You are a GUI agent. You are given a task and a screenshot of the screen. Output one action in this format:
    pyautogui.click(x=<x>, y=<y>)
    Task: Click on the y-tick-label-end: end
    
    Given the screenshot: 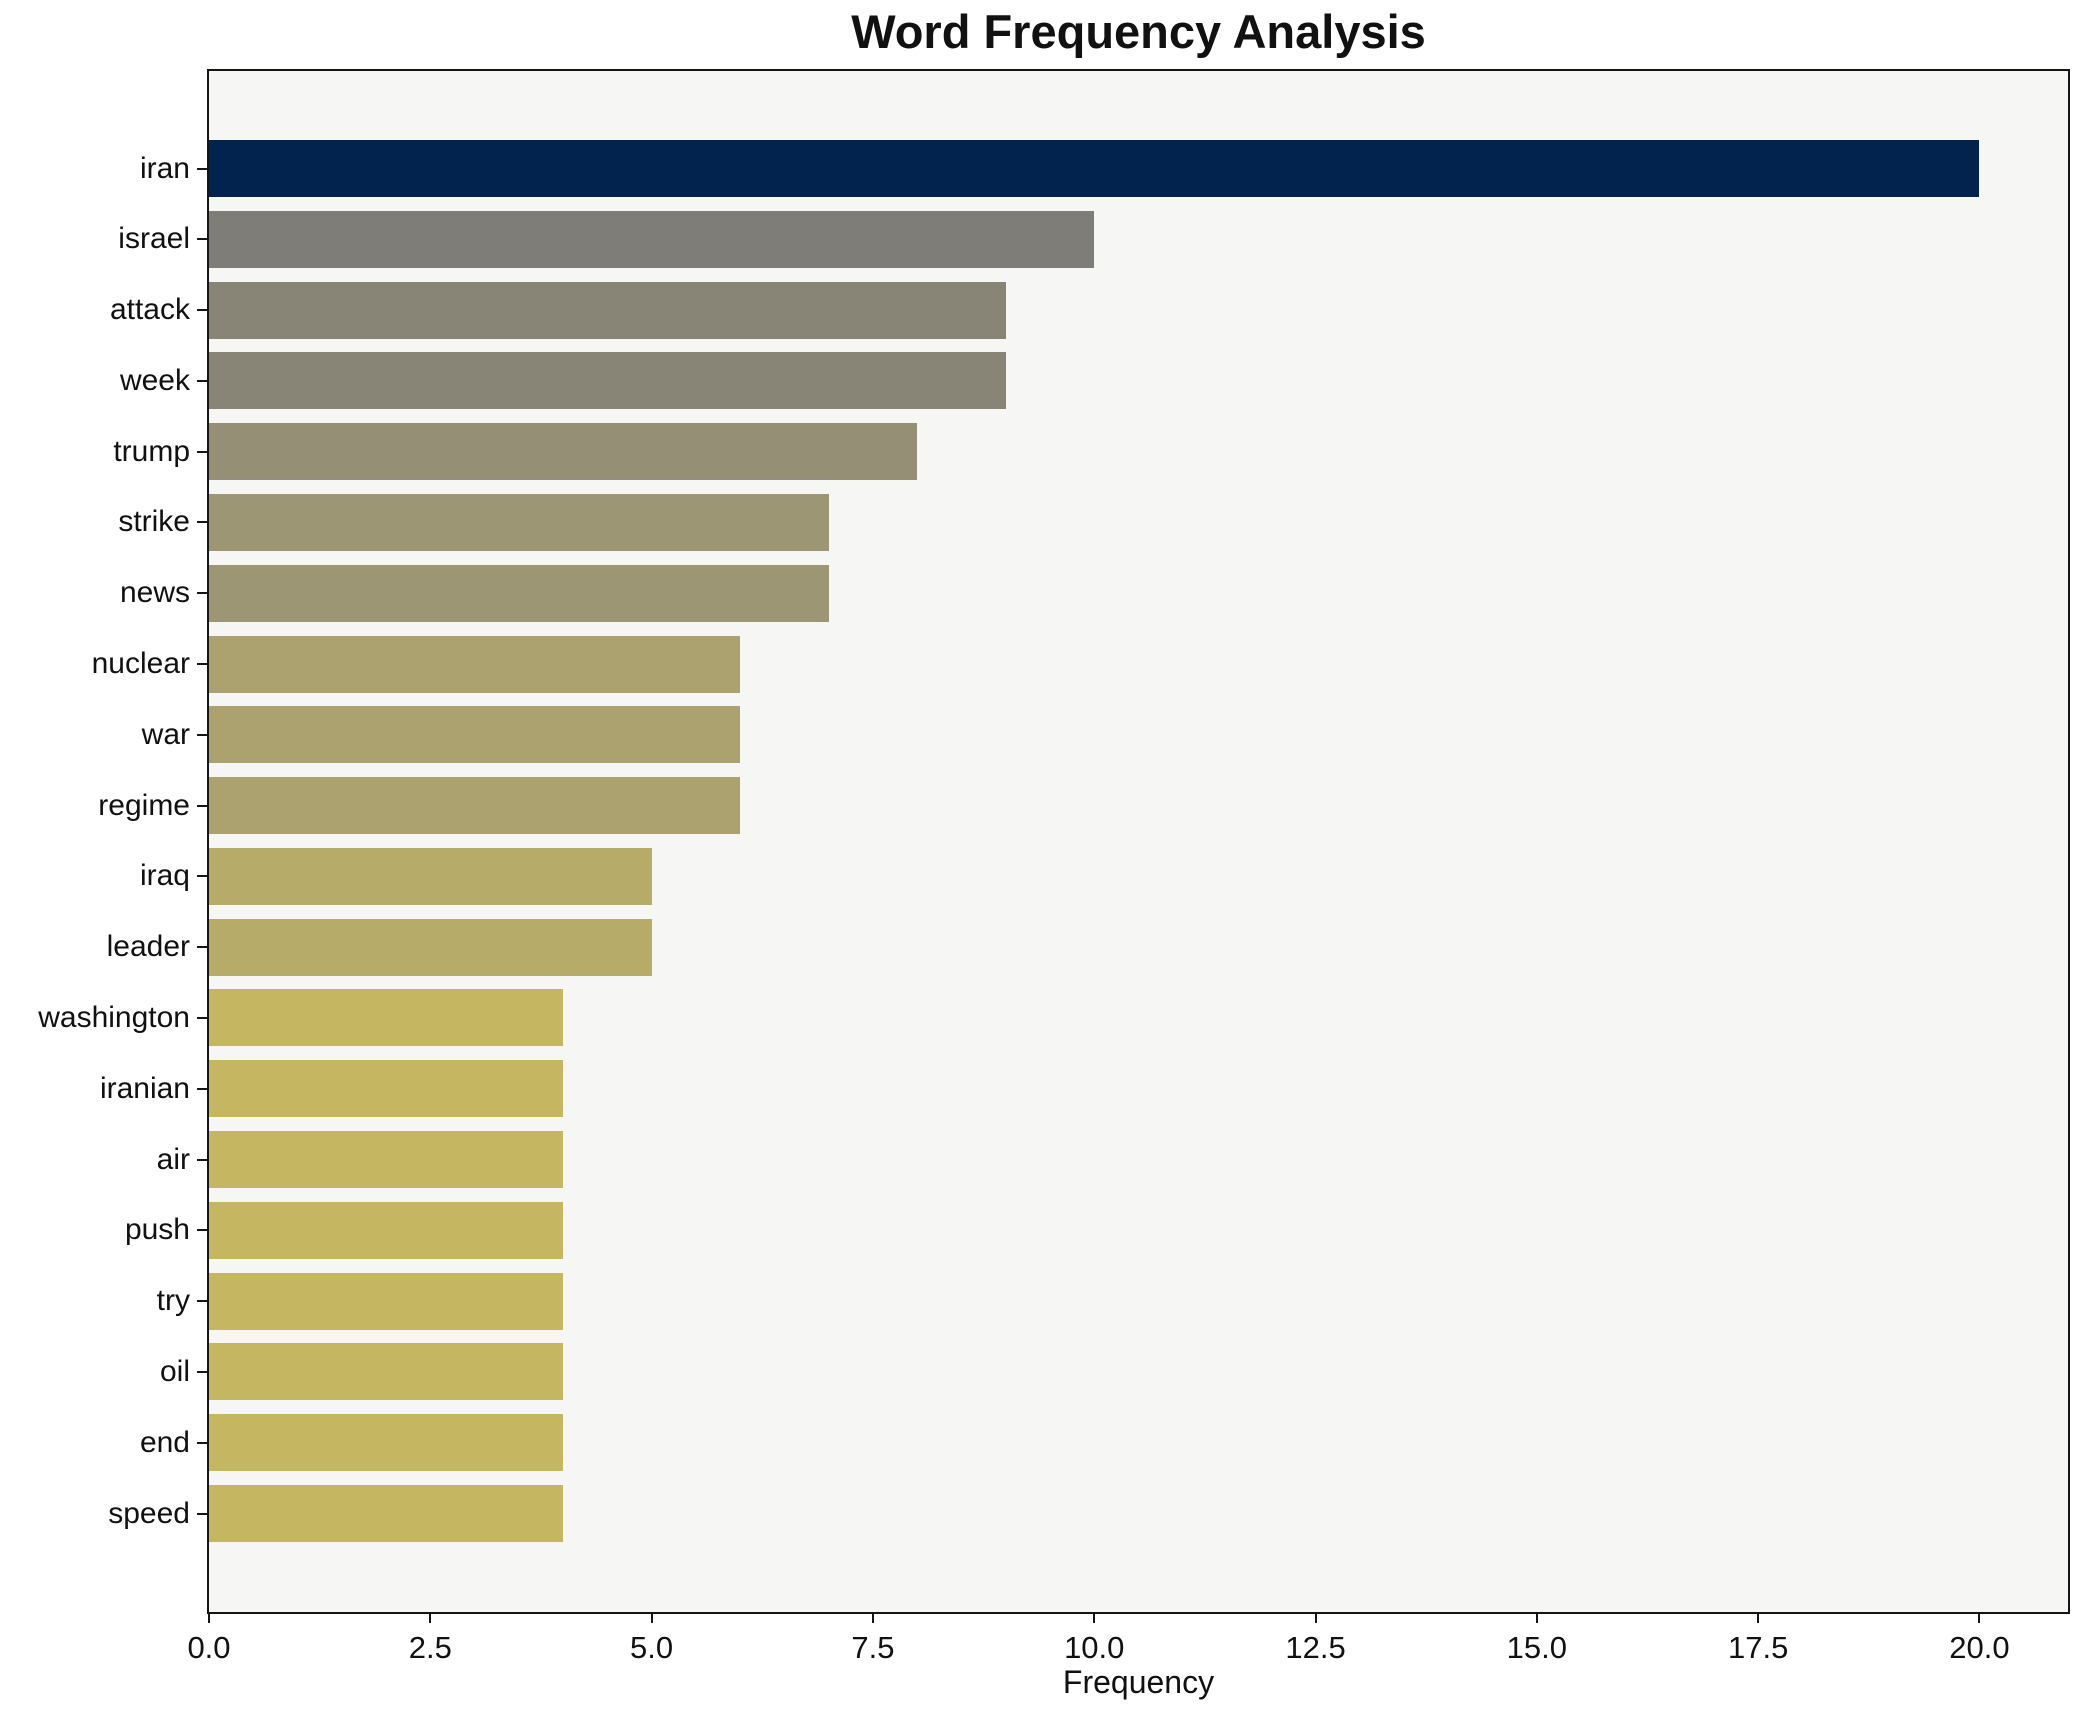 What is the action you would take?
    pyautogui.click(x=164, y=1442)
    